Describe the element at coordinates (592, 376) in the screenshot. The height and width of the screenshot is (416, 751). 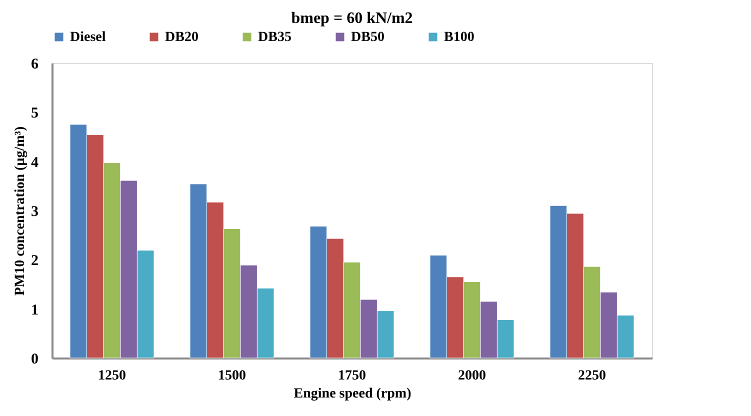
I see `x-tick-label: 2250` at that location.